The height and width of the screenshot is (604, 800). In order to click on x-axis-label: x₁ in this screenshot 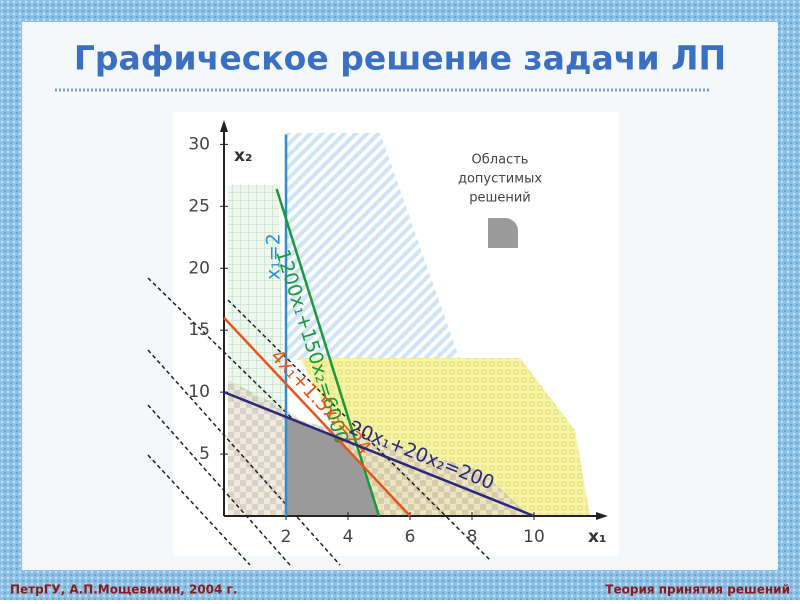, I will do `click(597, 537)`.